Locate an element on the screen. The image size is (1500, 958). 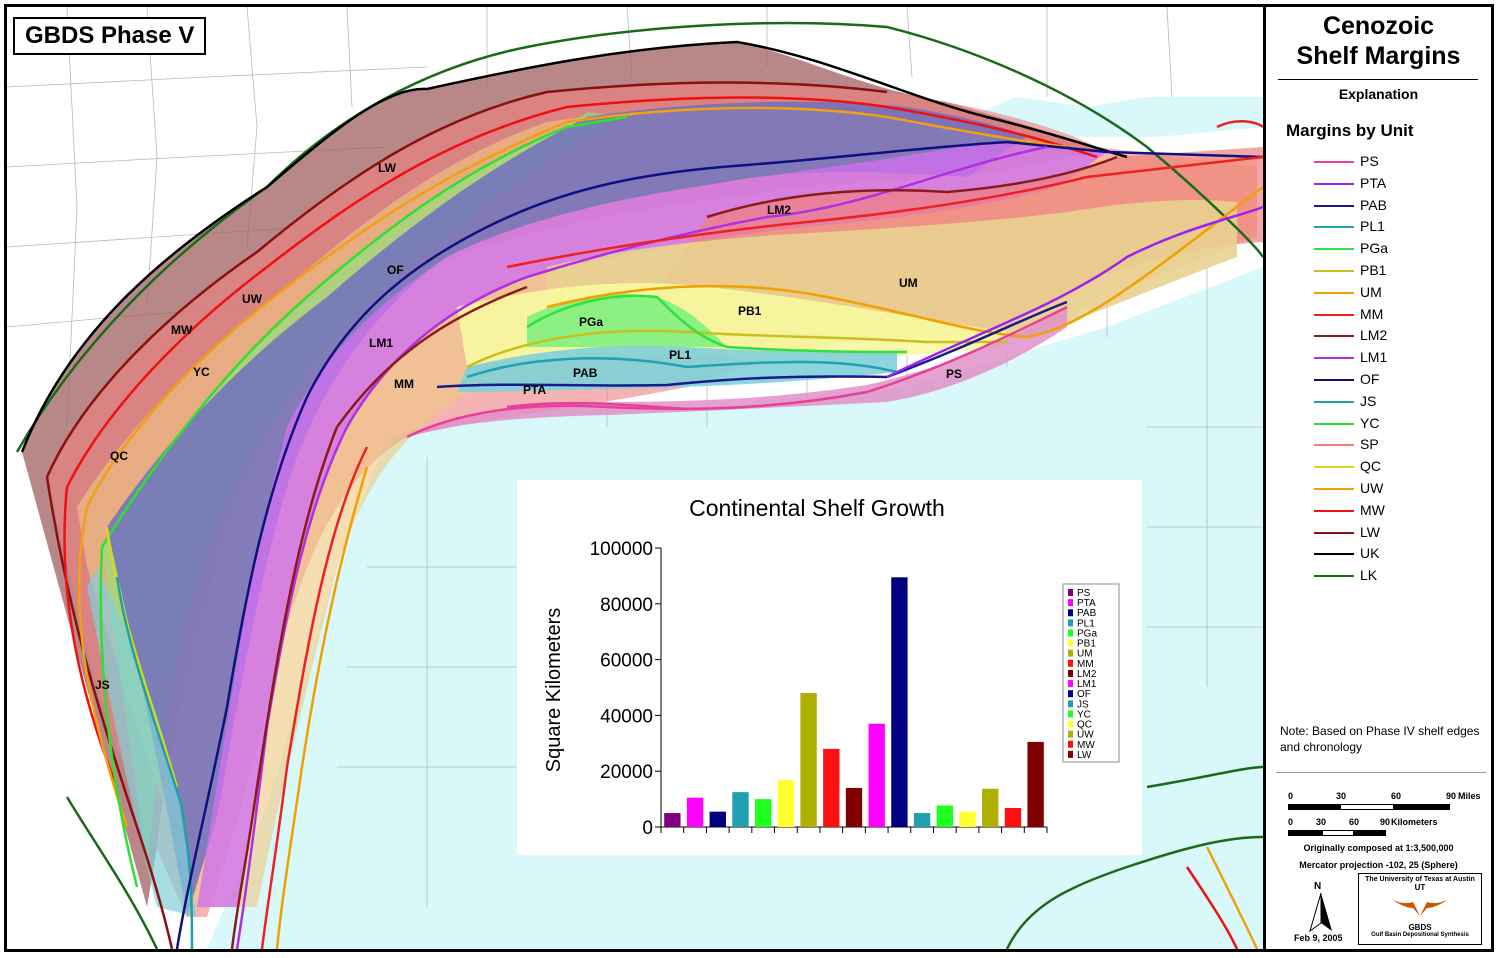
legend-divider is located at coordinates (1381, 772).